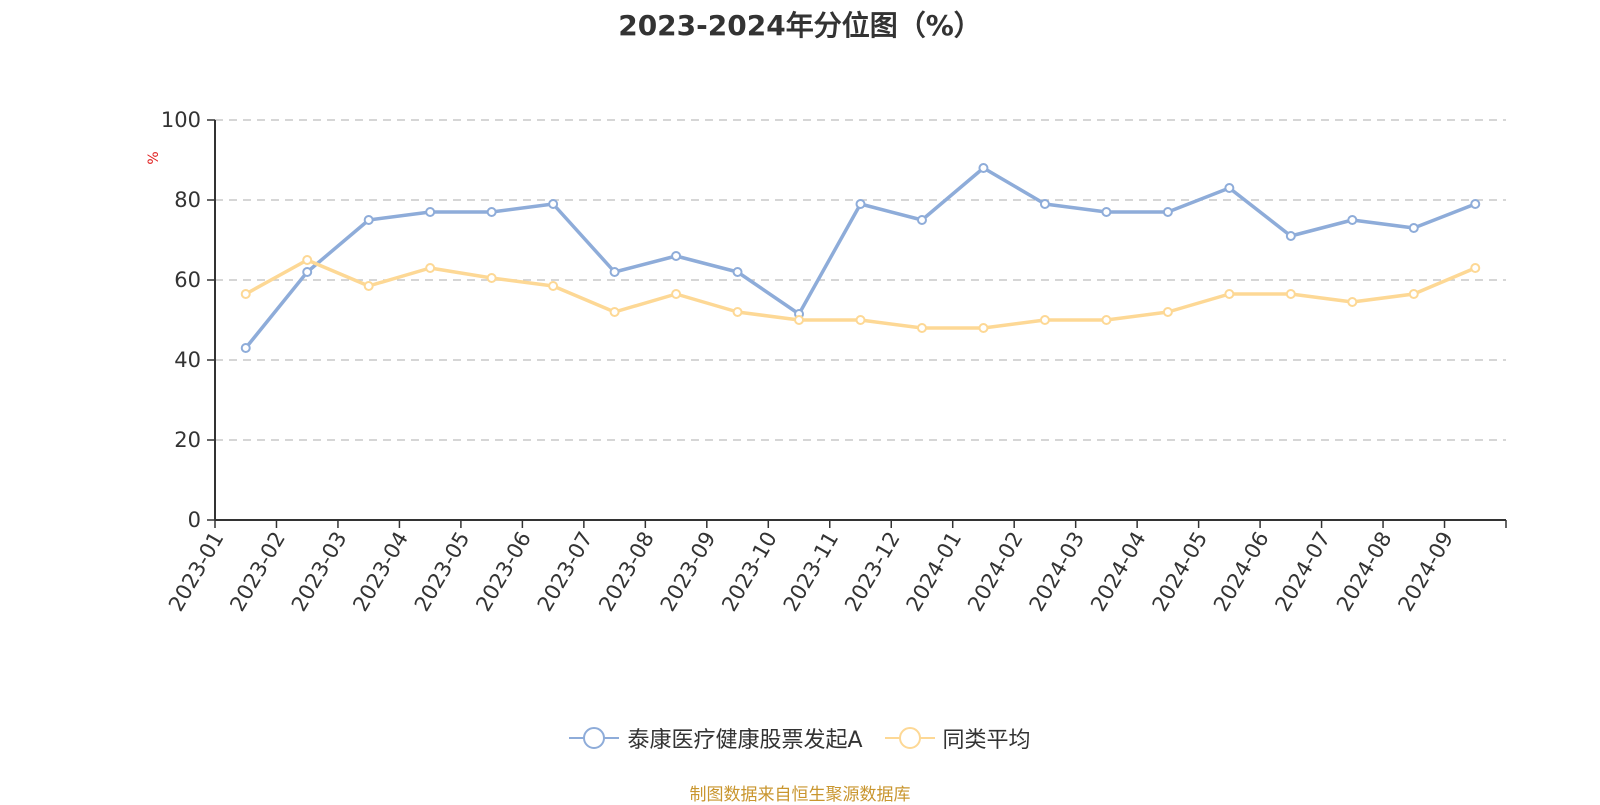  What do you see at coordinates (1425, 572) in the screenshot?
I see `x-tick-label: 2024-09` at bounding box center [1425, 572].